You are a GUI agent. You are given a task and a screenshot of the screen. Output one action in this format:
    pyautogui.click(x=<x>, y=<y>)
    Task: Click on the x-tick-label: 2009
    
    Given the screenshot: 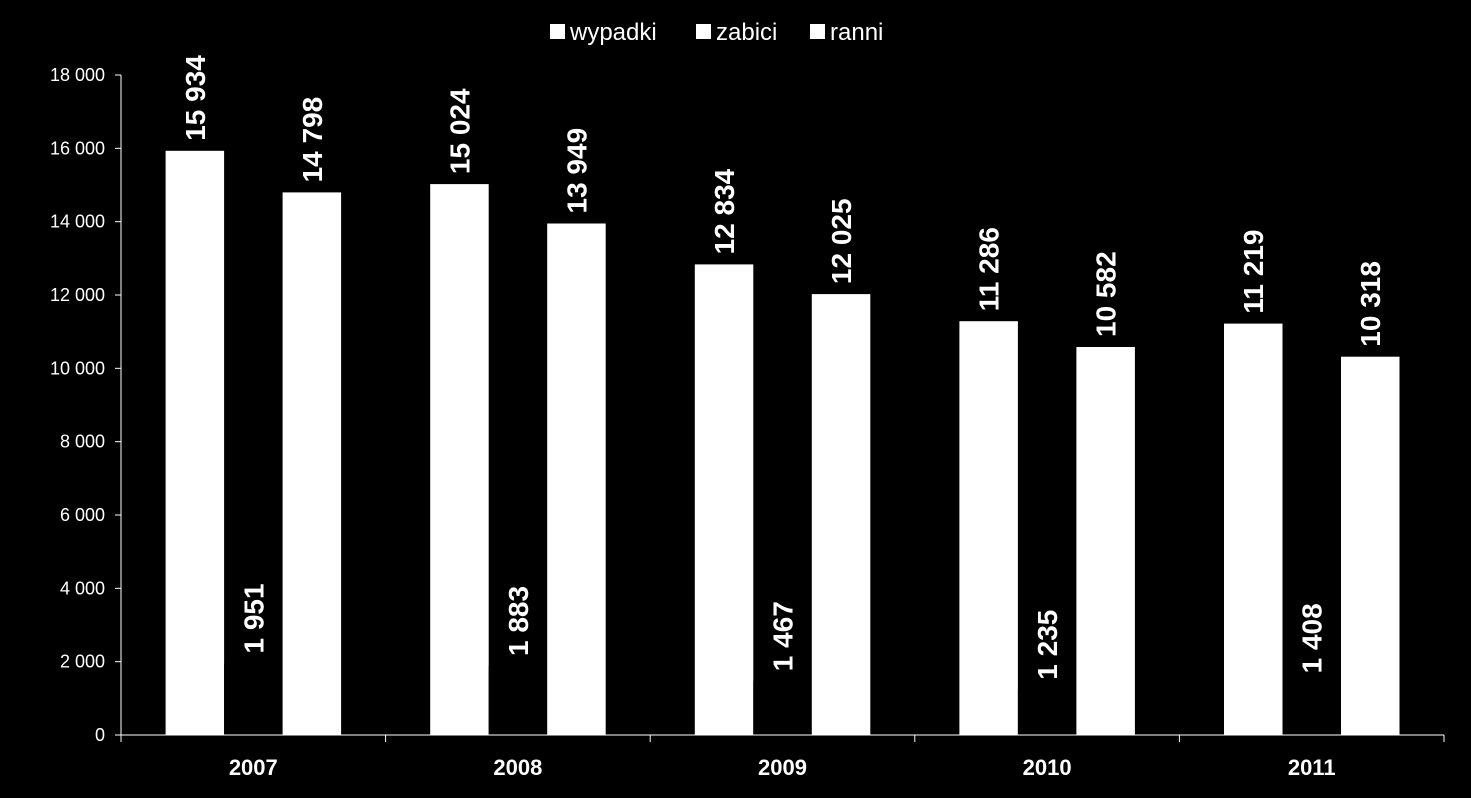 What is the action you would take?
    pyautogui.click(x=782, y=767)
    